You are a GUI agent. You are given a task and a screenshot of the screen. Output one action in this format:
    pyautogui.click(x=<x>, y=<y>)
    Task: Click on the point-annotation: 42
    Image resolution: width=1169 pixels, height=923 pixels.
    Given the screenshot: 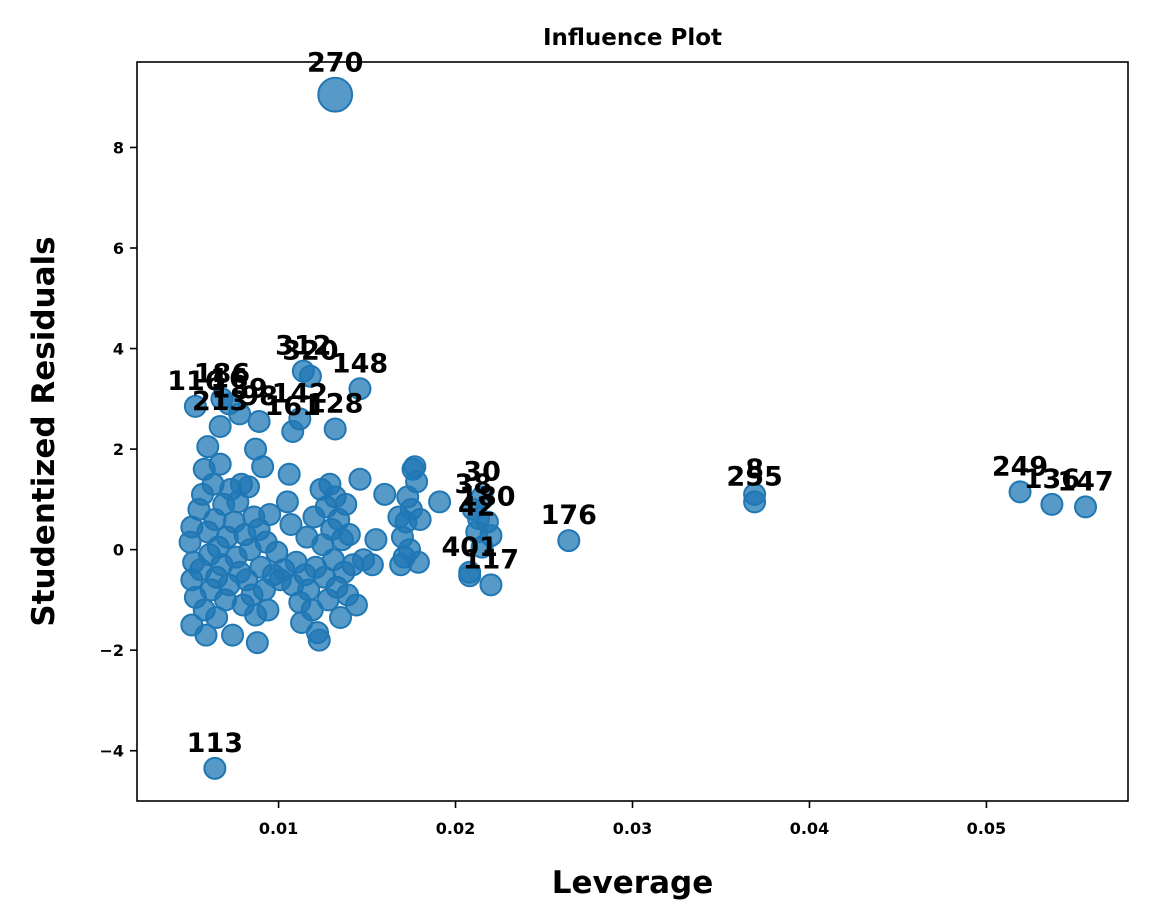 What is the action you would take?
    pyautogui.click(x=477, y=507)
    